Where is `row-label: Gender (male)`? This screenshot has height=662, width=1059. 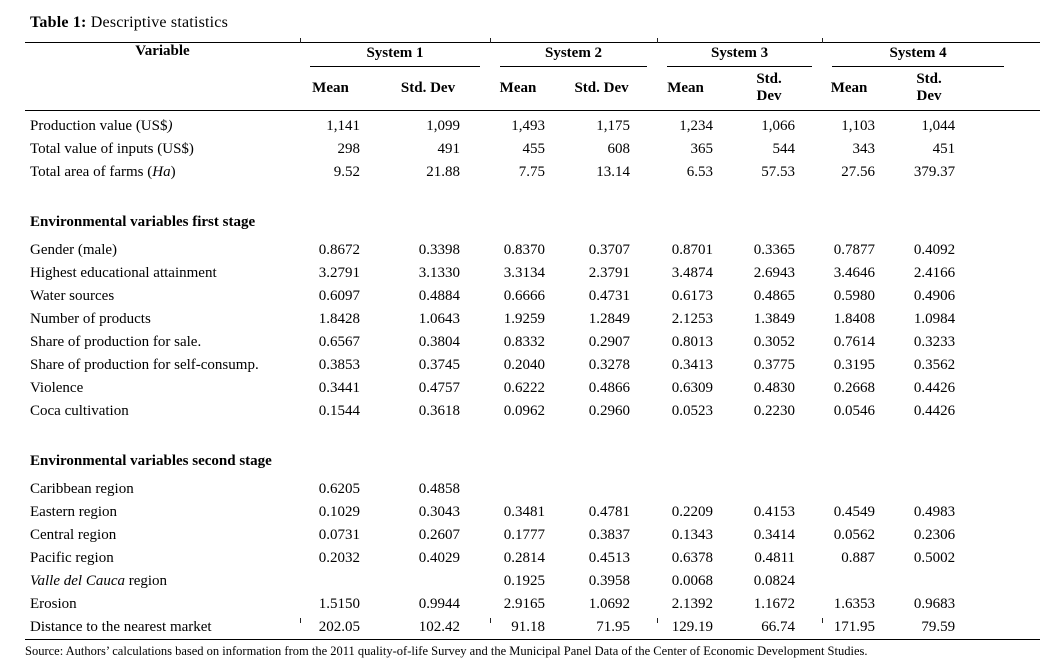
row-label: Gender (male) is located at coordinates (74, 250).